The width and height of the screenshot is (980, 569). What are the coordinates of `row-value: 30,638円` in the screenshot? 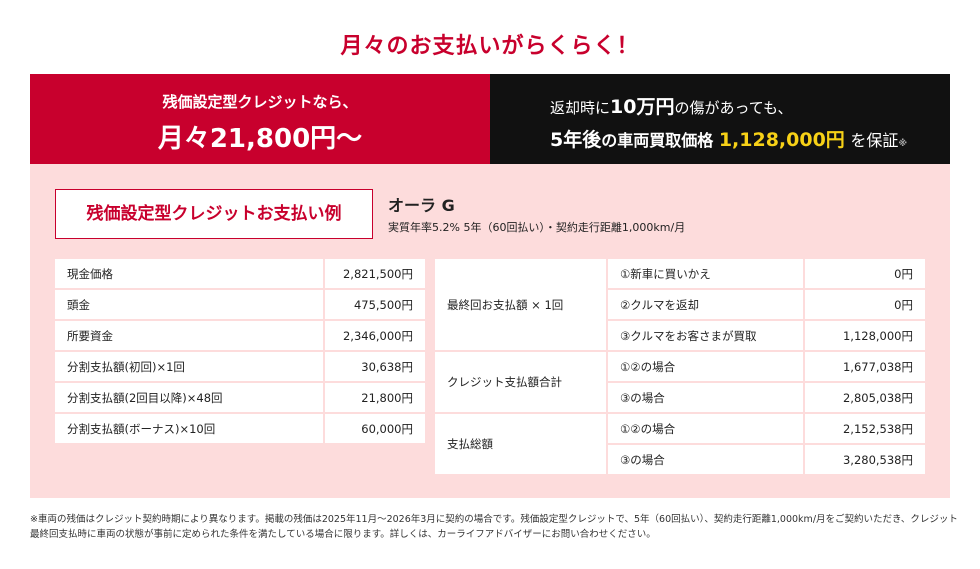 It's located at (375, 366).